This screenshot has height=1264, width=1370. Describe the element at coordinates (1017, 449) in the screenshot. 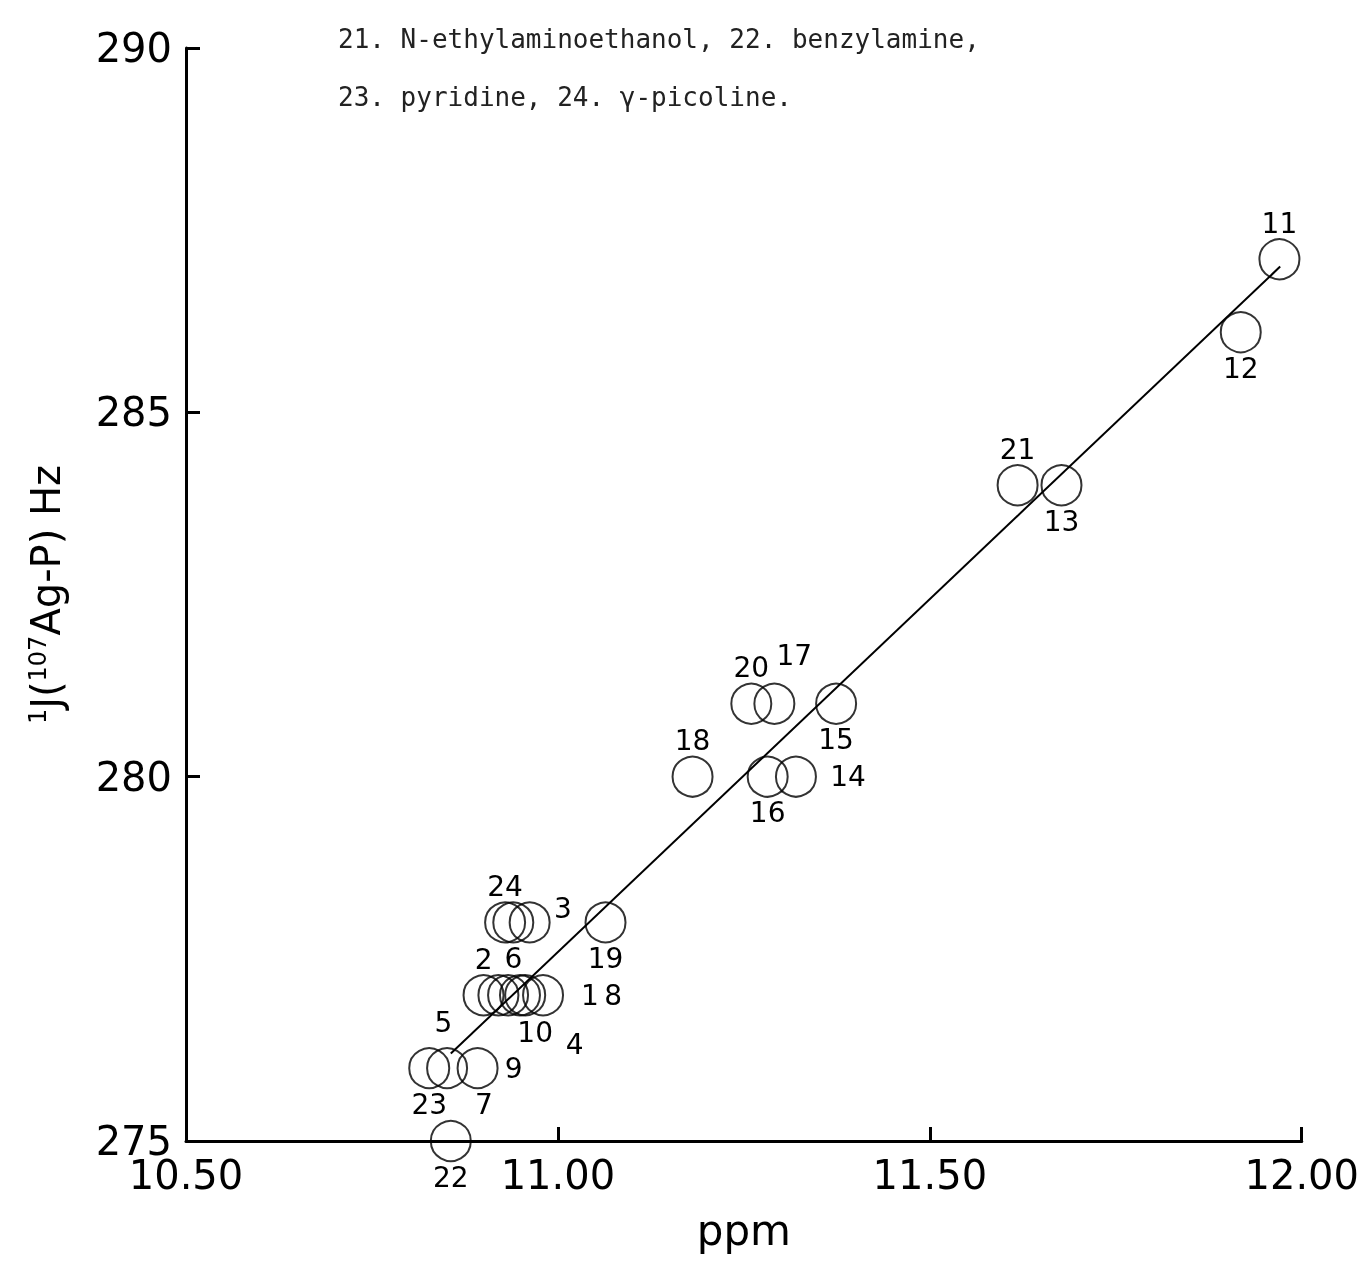

I see `annotation: 21` at that location.